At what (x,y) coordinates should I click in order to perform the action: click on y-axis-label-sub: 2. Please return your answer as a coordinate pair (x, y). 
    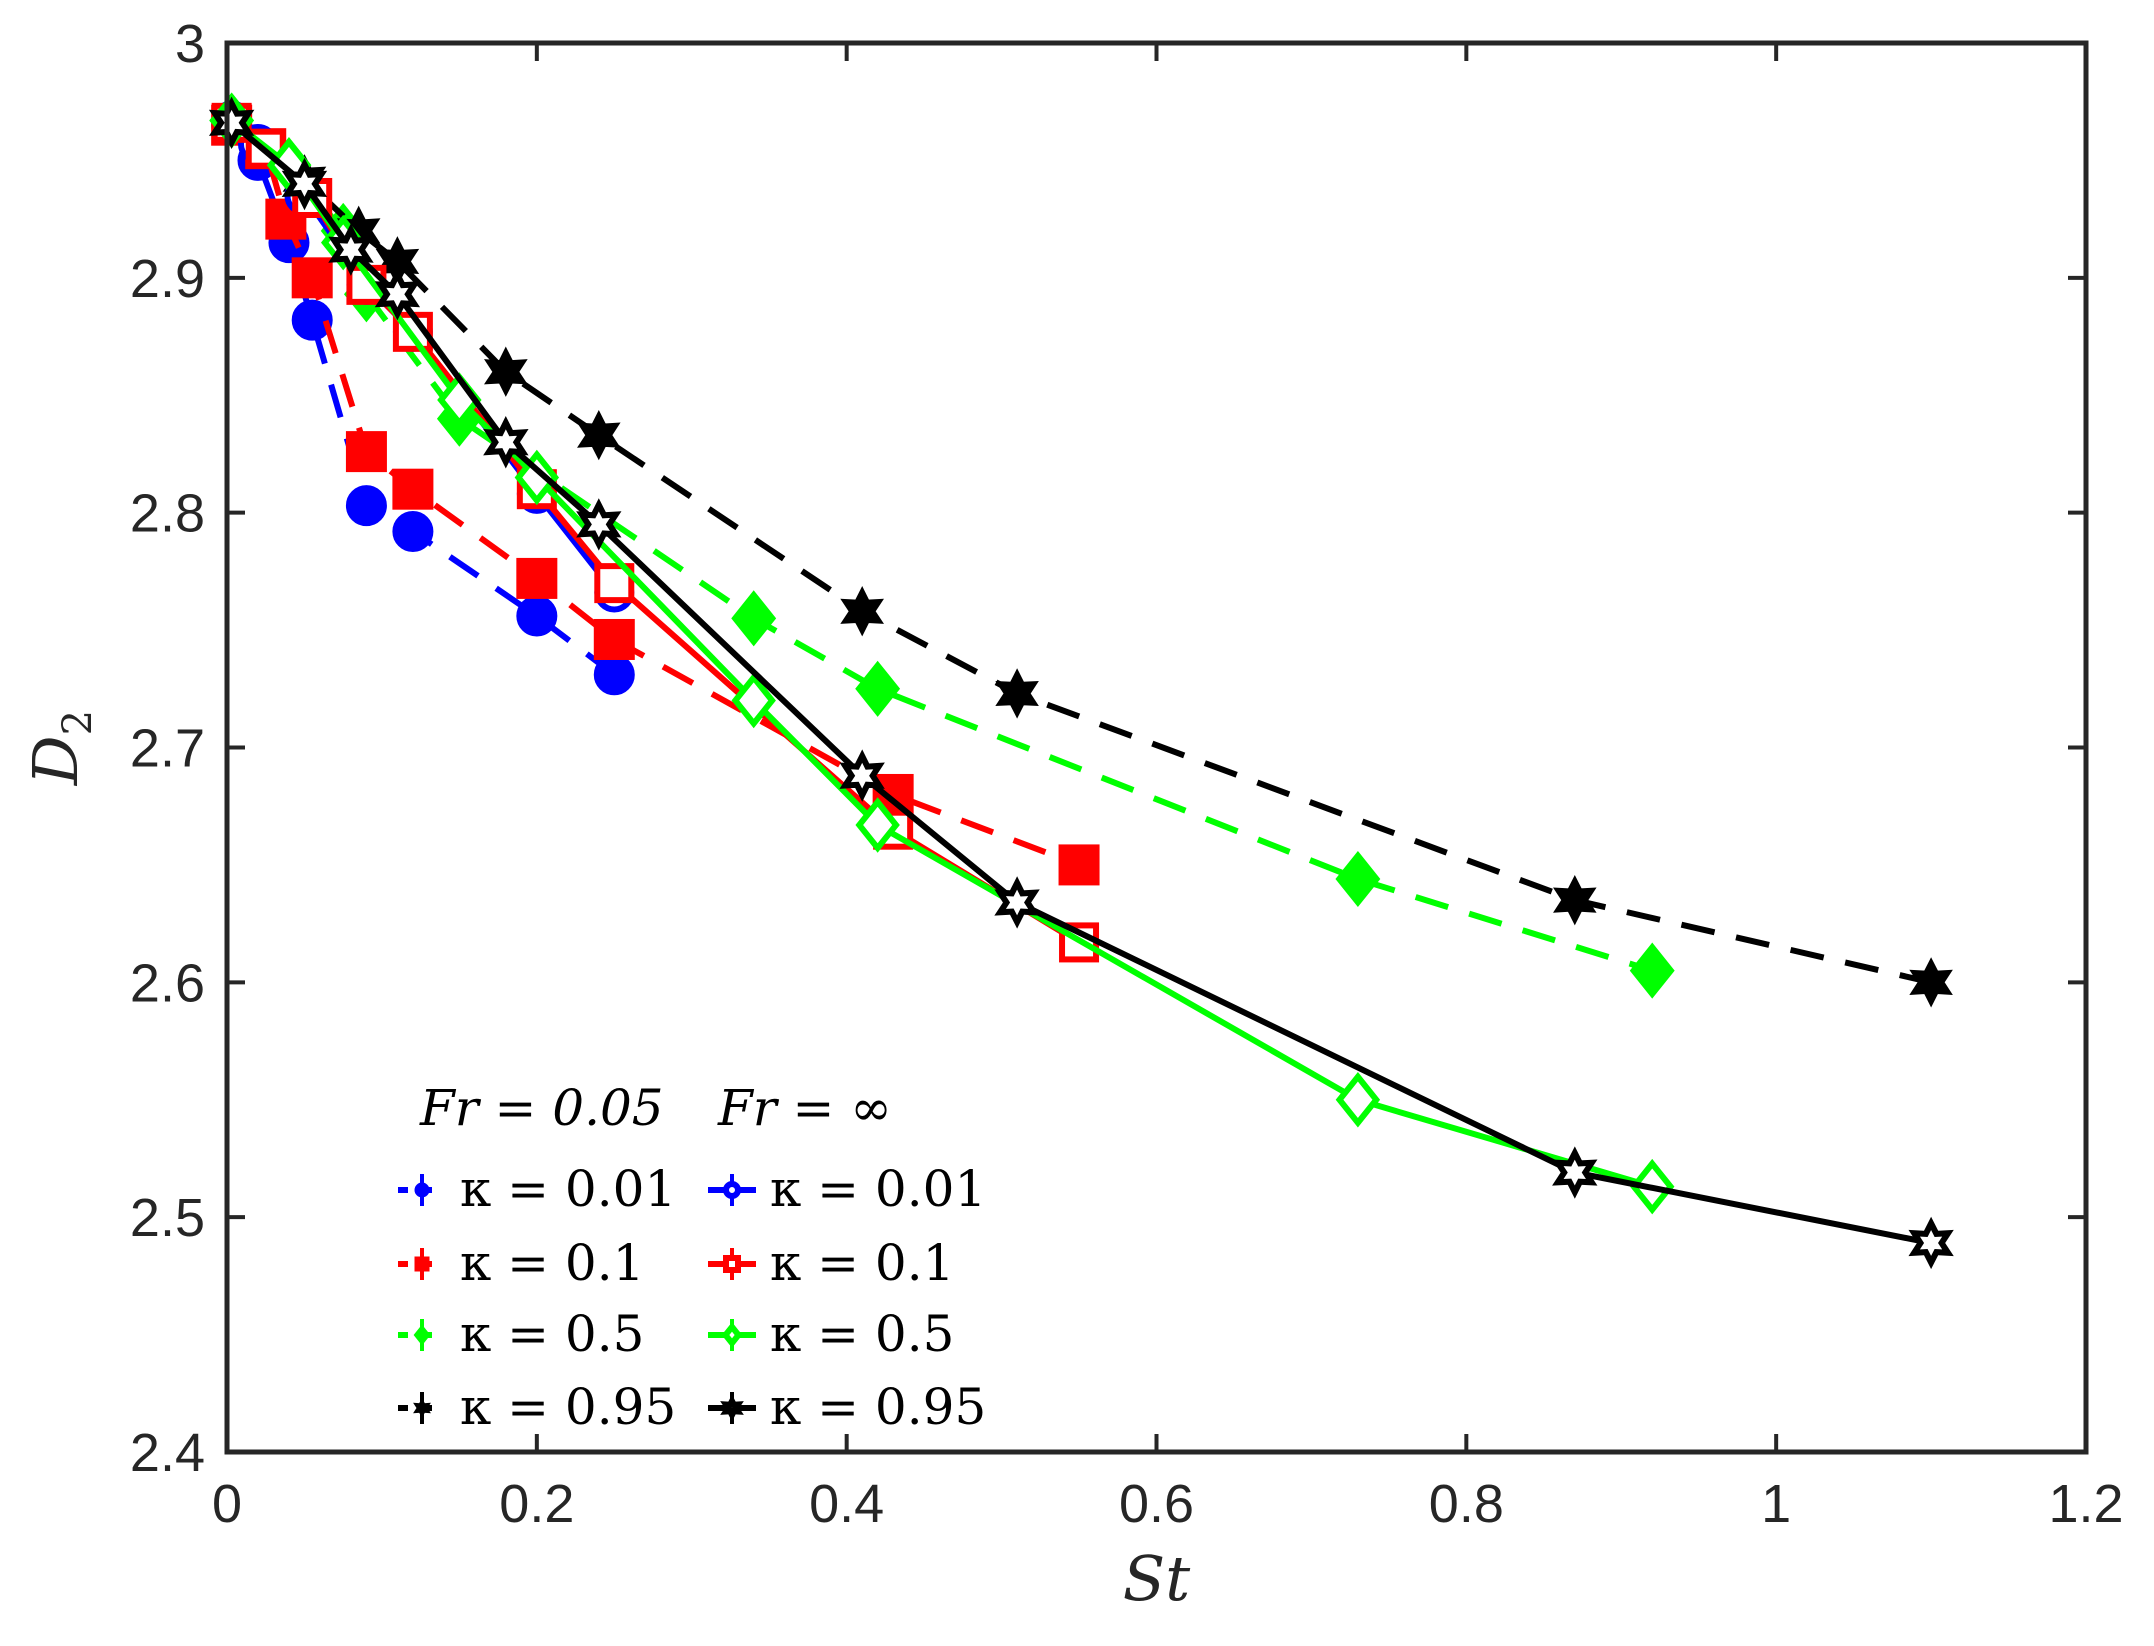
    Looking at the image, I should click on (78, 722).